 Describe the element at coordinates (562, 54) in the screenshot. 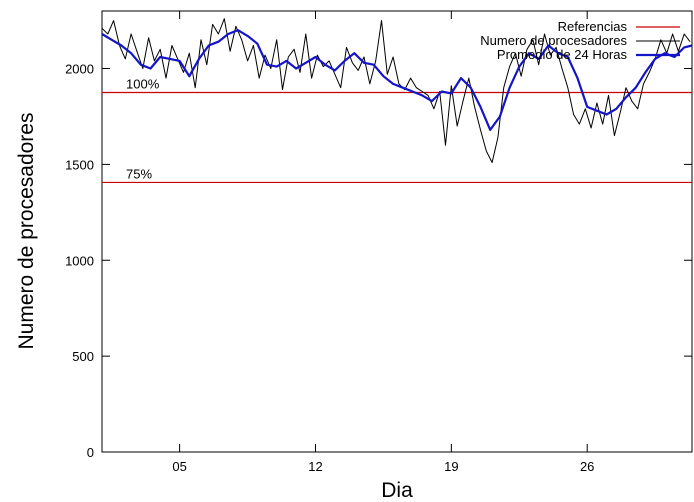

I see `legend-label: Promedio de 24 Horas` at that location.